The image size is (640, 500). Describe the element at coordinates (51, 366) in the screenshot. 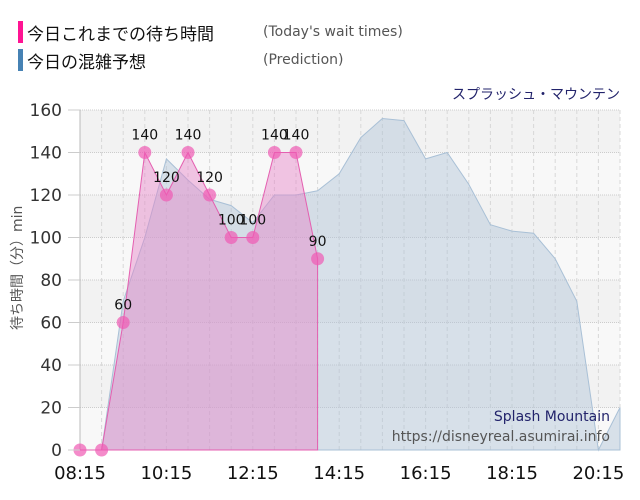

I see `y-tick-label: 40` at that location.